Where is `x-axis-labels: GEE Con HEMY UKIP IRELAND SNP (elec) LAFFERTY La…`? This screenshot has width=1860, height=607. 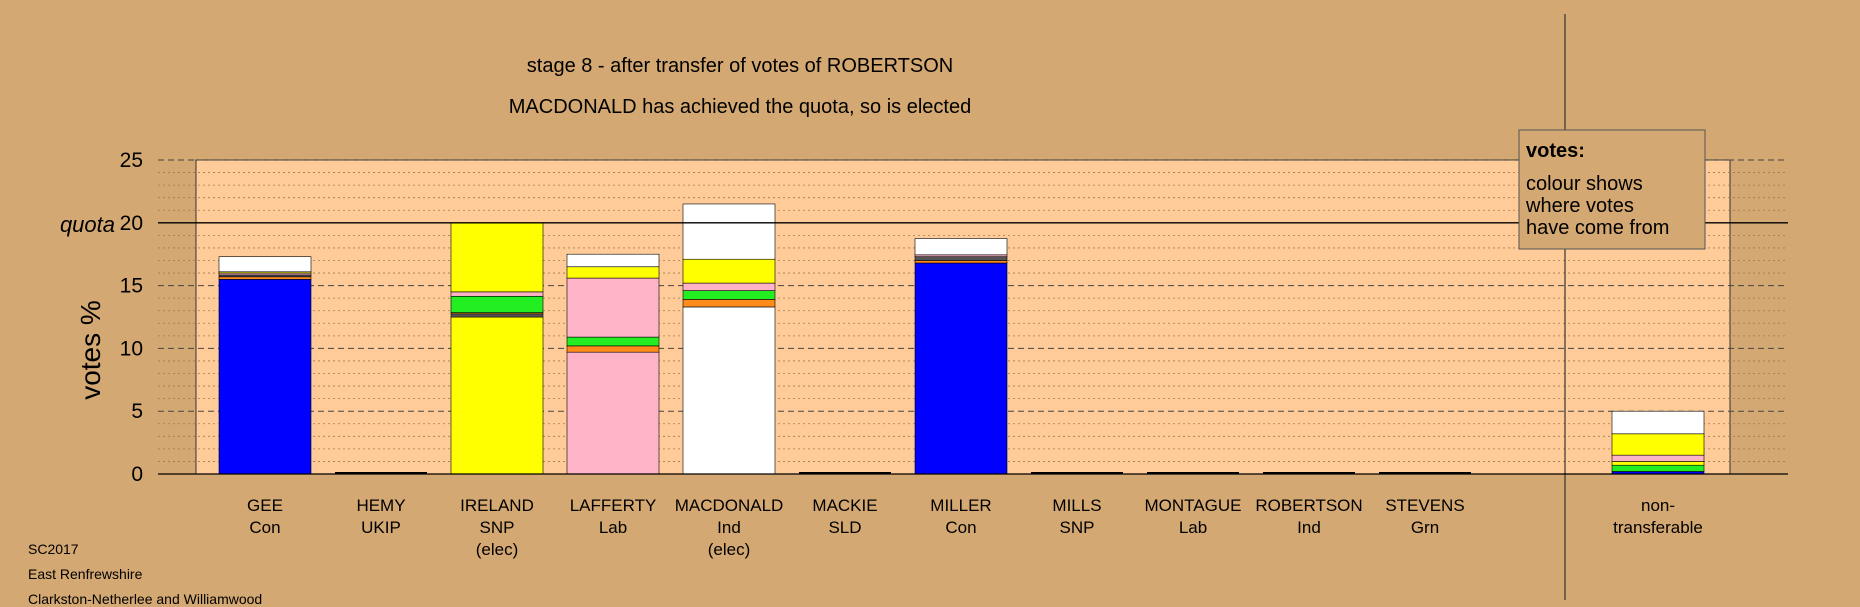 x-axis-labels: GEE Con HEMY UKIP IRELAND SNP (elec) LAFFERTY La… is located at coordinates (975, 527).